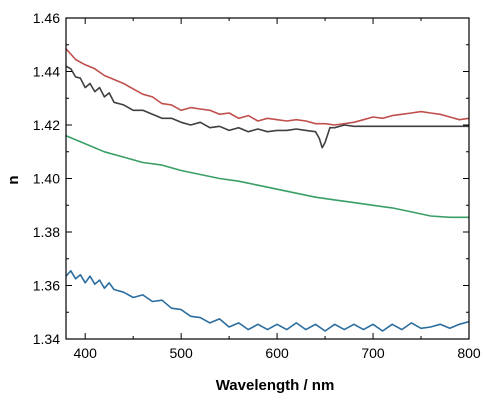  Describe the element at coordinates (46, 18) in the screenshot. I see `y-tick-label: 1.46` at that location.